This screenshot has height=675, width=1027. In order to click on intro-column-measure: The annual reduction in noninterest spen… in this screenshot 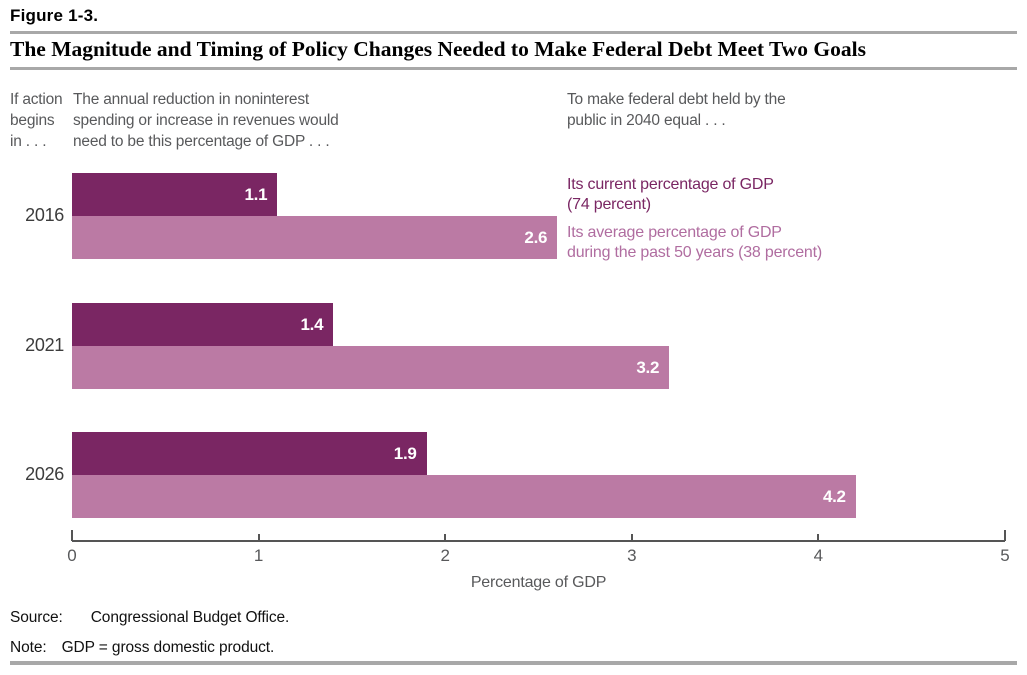, I will do `click(206, 120)`.